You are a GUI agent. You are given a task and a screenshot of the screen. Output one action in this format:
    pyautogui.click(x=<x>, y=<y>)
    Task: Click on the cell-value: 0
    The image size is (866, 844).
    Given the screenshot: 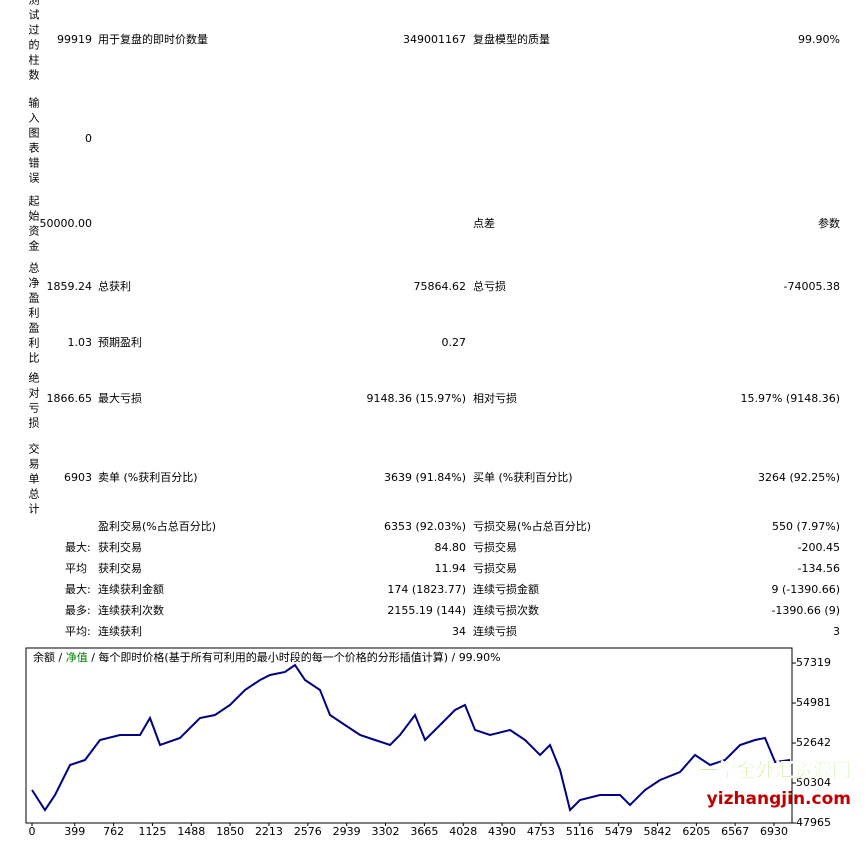 What is the action you would take?
    pyautogui.click(x=88, y=138)
    